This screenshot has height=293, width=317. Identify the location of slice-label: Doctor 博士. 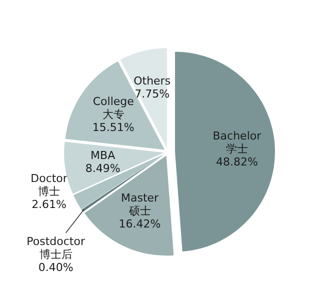
(49, 185).